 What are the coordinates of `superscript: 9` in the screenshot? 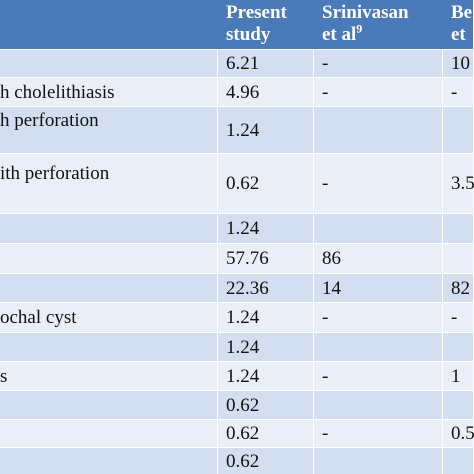 It's located at (359, 28).